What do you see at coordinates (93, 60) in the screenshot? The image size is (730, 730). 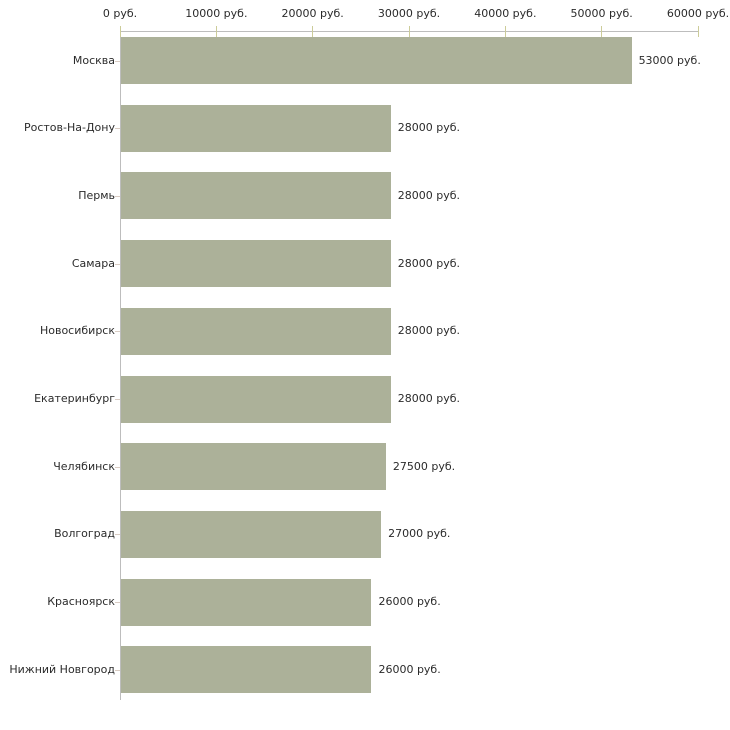 I see `category-label: Москва` at bounding box center [93, 60].